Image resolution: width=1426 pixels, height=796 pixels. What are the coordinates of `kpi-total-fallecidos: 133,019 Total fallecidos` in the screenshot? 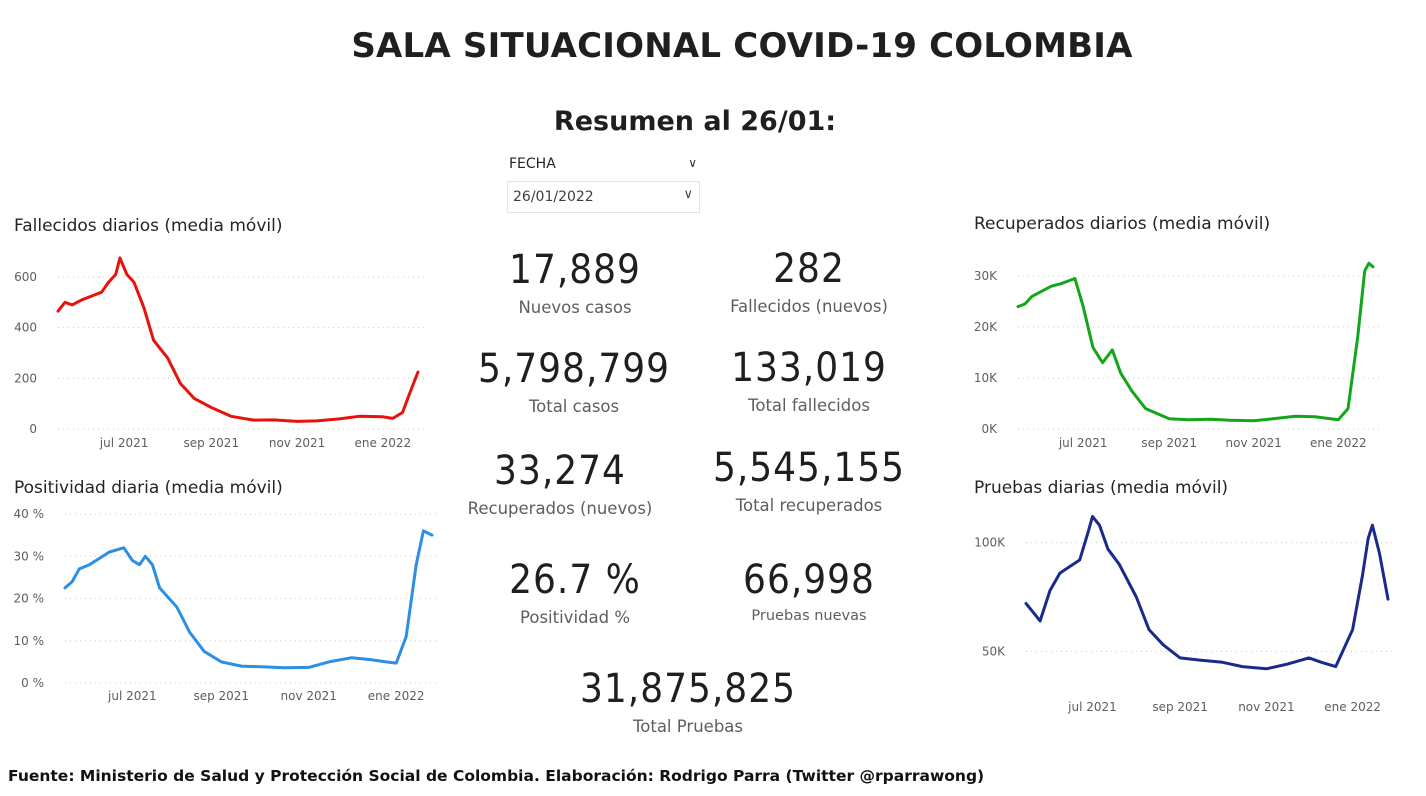 It's located at (809, 380).